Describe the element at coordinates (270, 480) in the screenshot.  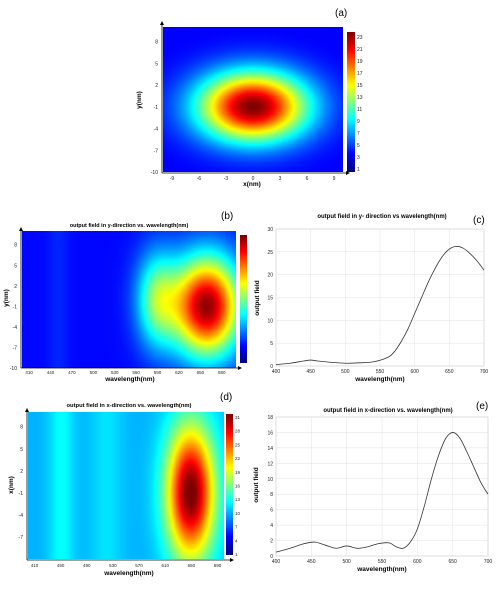
I see `y-tick-label-e: 10` at that location.